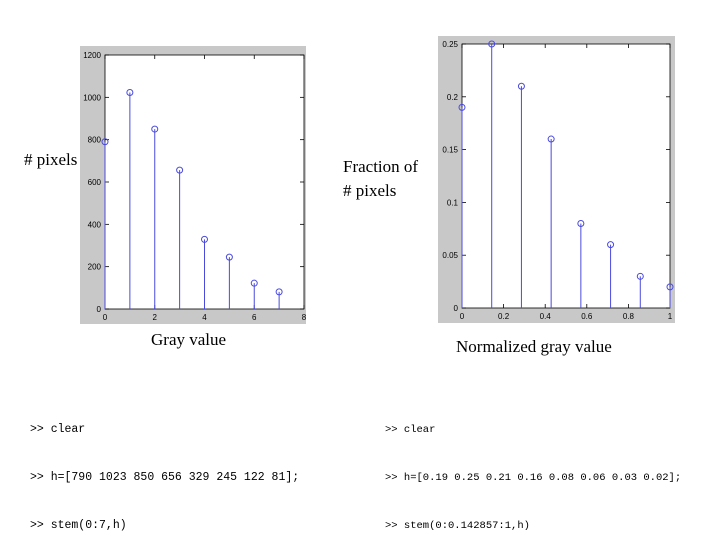 The width and height of the screenshot is (720, 550). Describe the element at coordinates (462, 316) in the screenshot. I see `right-xtick-label: 0` at that location.